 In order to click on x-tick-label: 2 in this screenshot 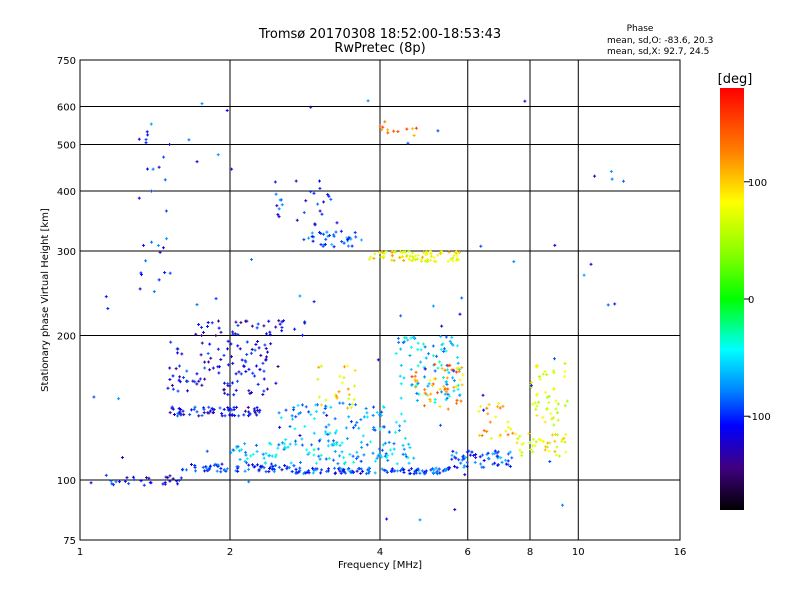, I will do `click(230, 552)`.